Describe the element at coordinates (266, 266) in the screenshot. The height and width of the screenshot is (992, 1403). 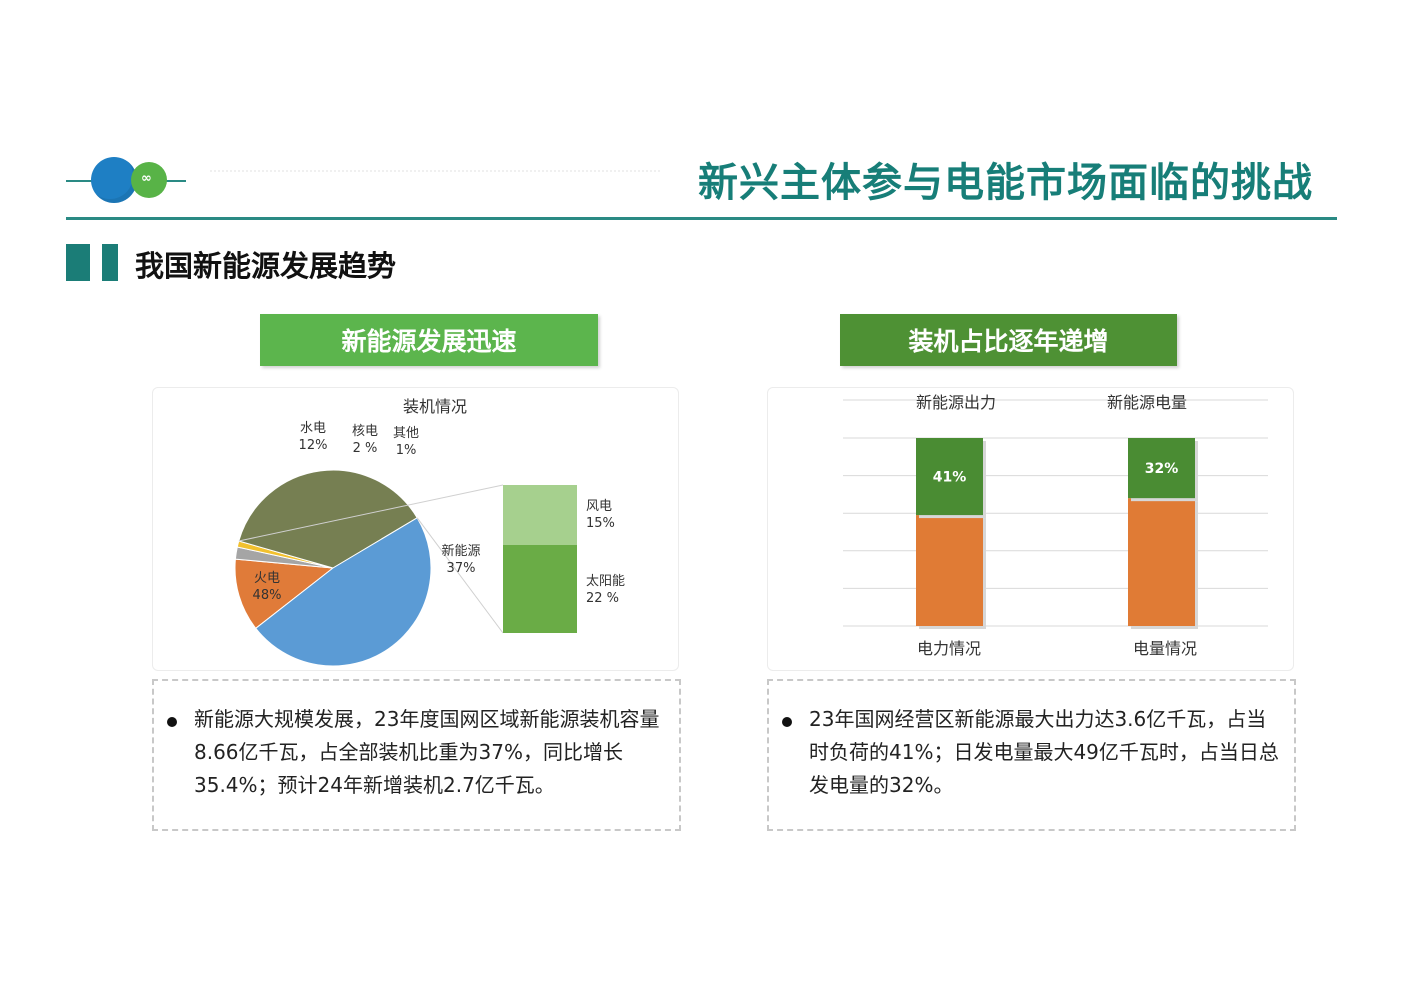
I see `section-title: 我国新能源发展趋势` at that location.